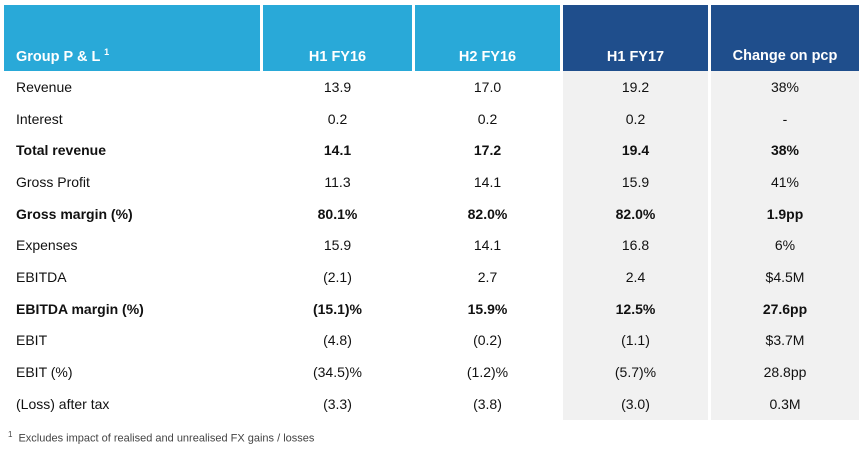  Describe the element at coordinates (785, 118) in the screenshot. I see `cell-change-on-pcp: -` at that location.